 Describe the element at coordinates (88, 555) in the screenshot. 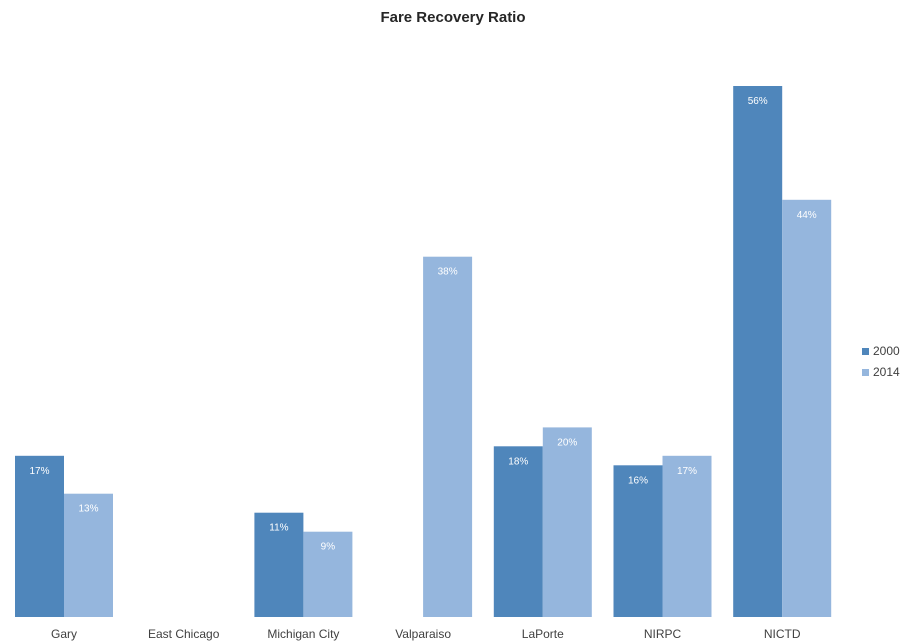

I see `bar-2014-gary` at that location.